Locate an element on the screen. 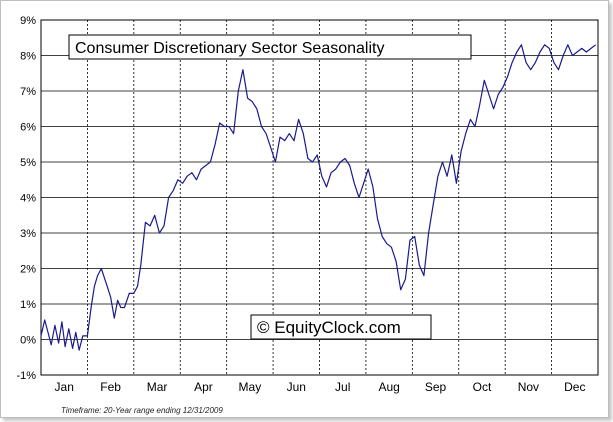  x-tick-label: Oct is located at coordinates (482, 387).